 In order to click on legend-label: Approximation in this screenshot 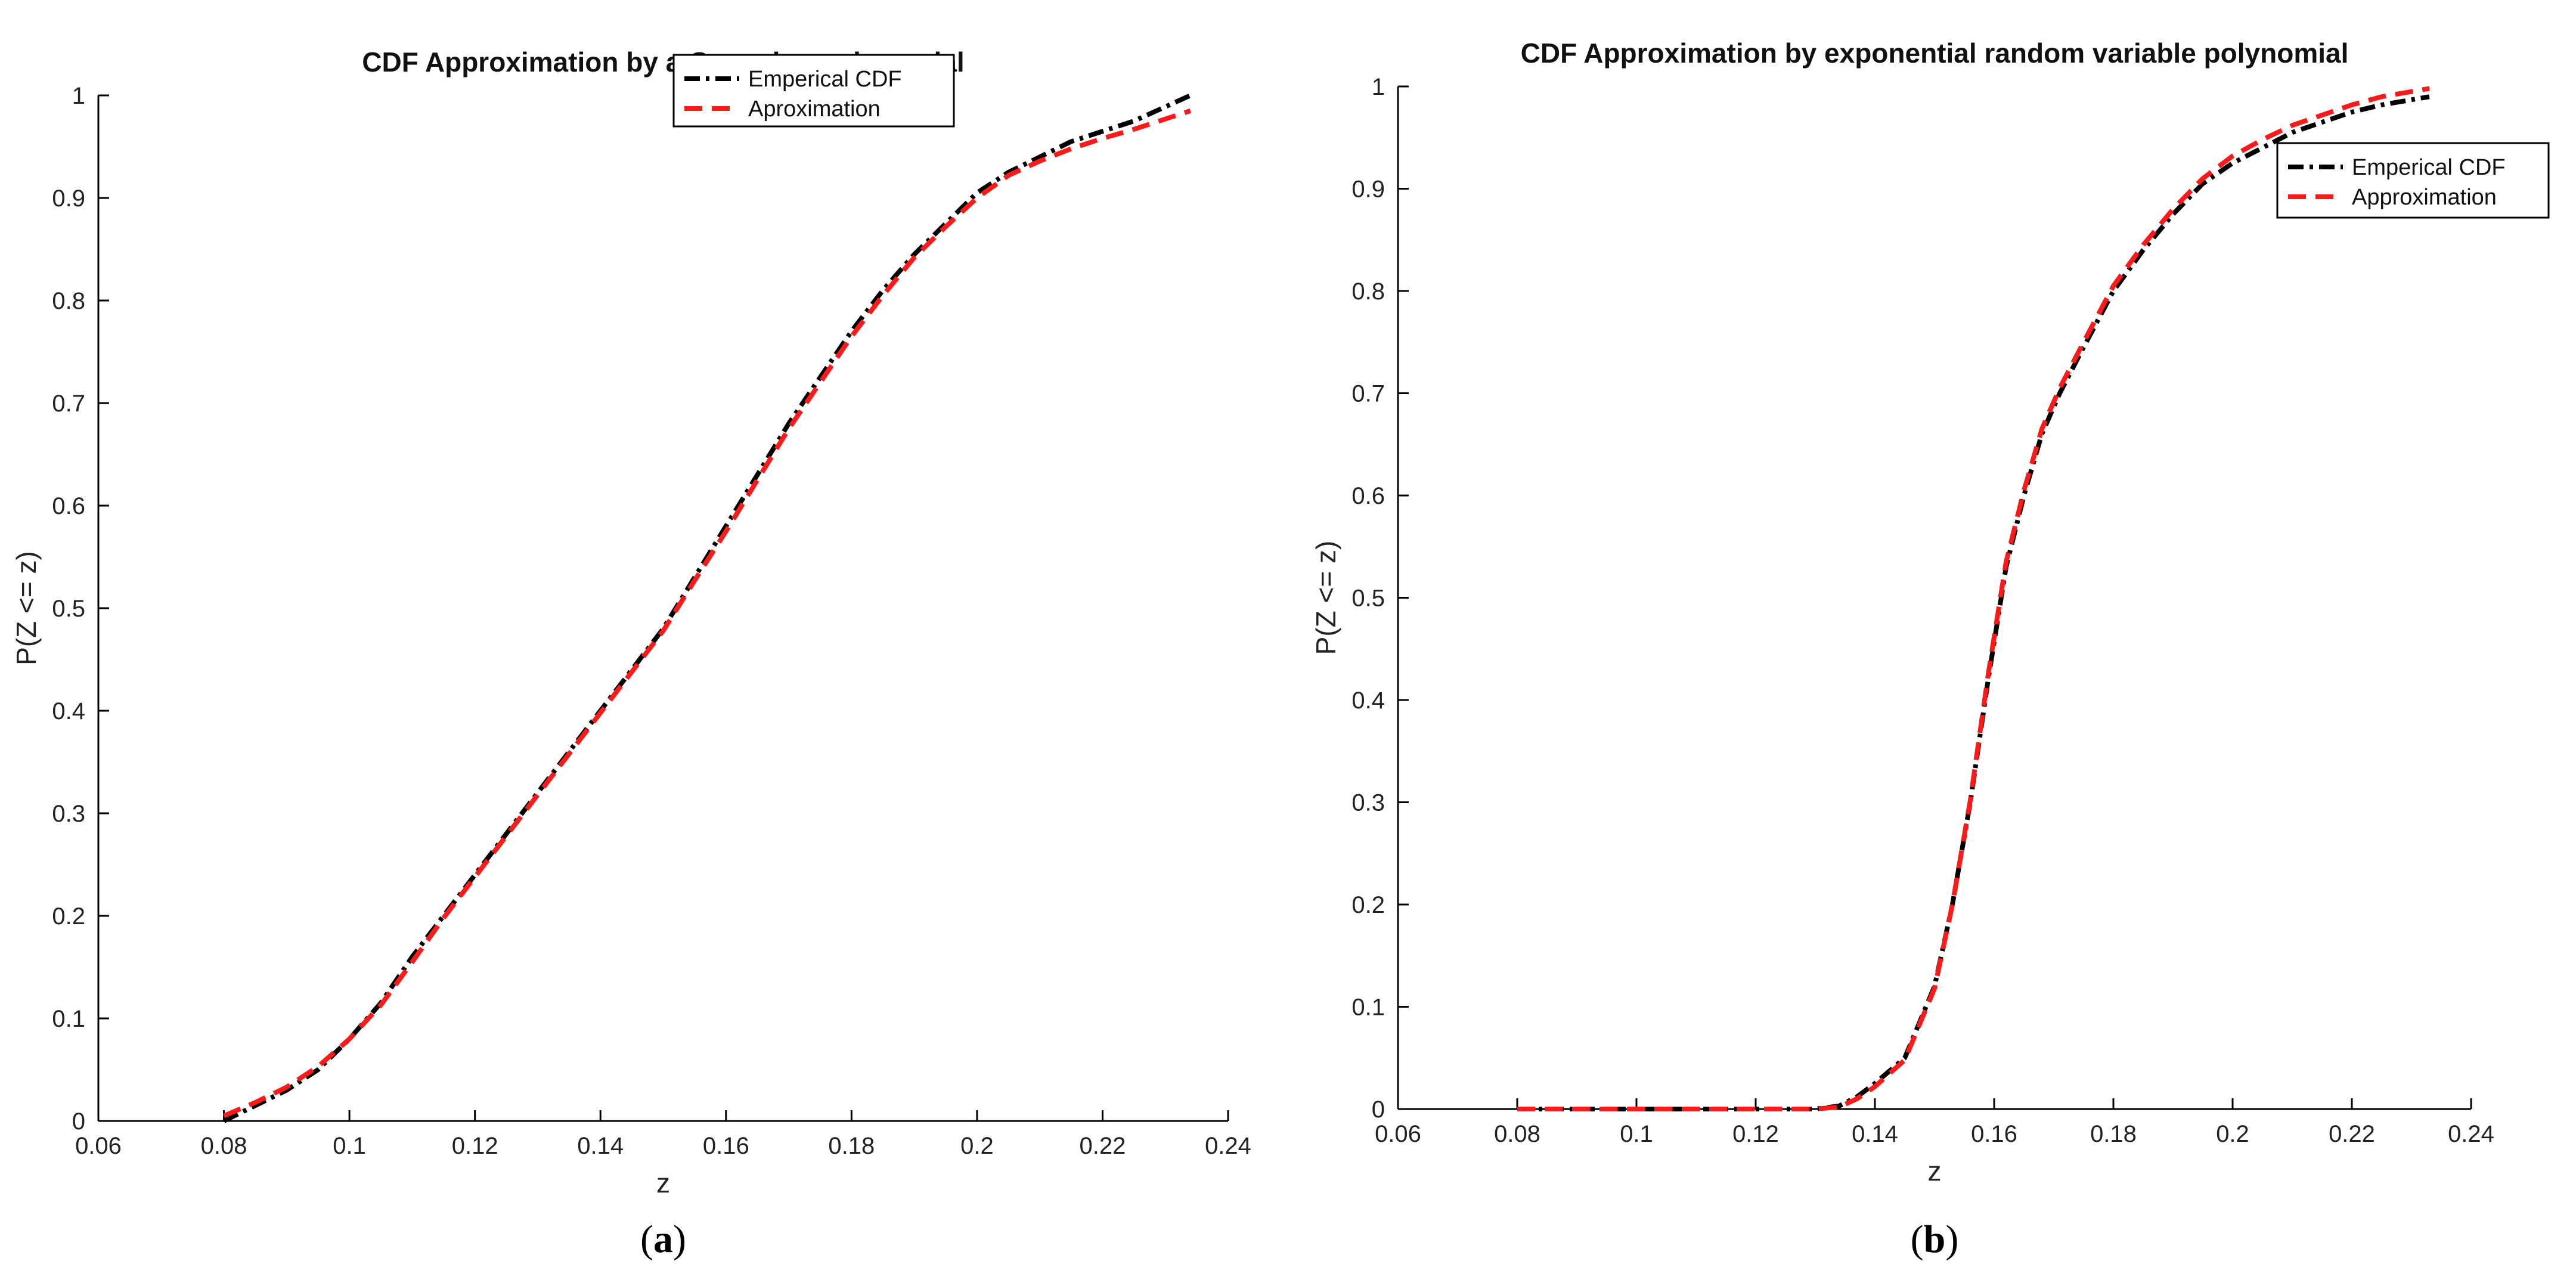, I will do `click(2424, 197)`.